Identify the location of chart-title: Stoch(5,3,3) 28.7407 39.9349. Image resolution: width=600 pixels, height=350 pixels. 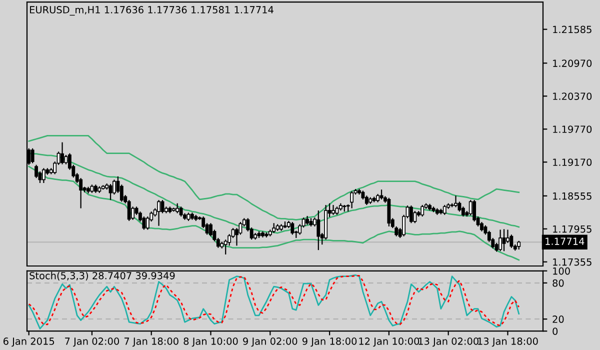
(102, 276).